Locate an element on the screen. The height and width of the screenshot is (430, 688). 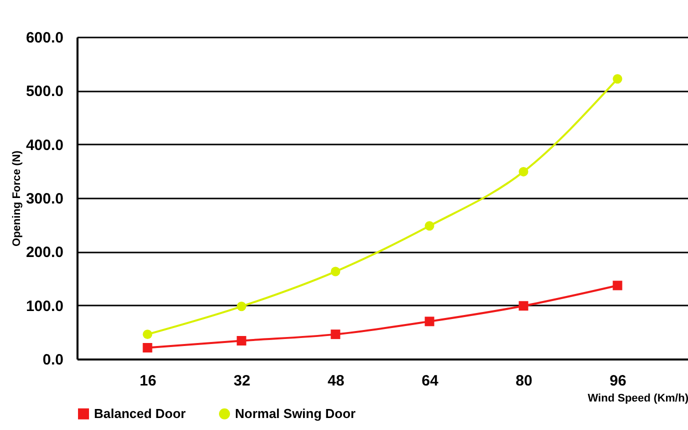
x-tick-label: 32 is located at coordinates (242, 381).